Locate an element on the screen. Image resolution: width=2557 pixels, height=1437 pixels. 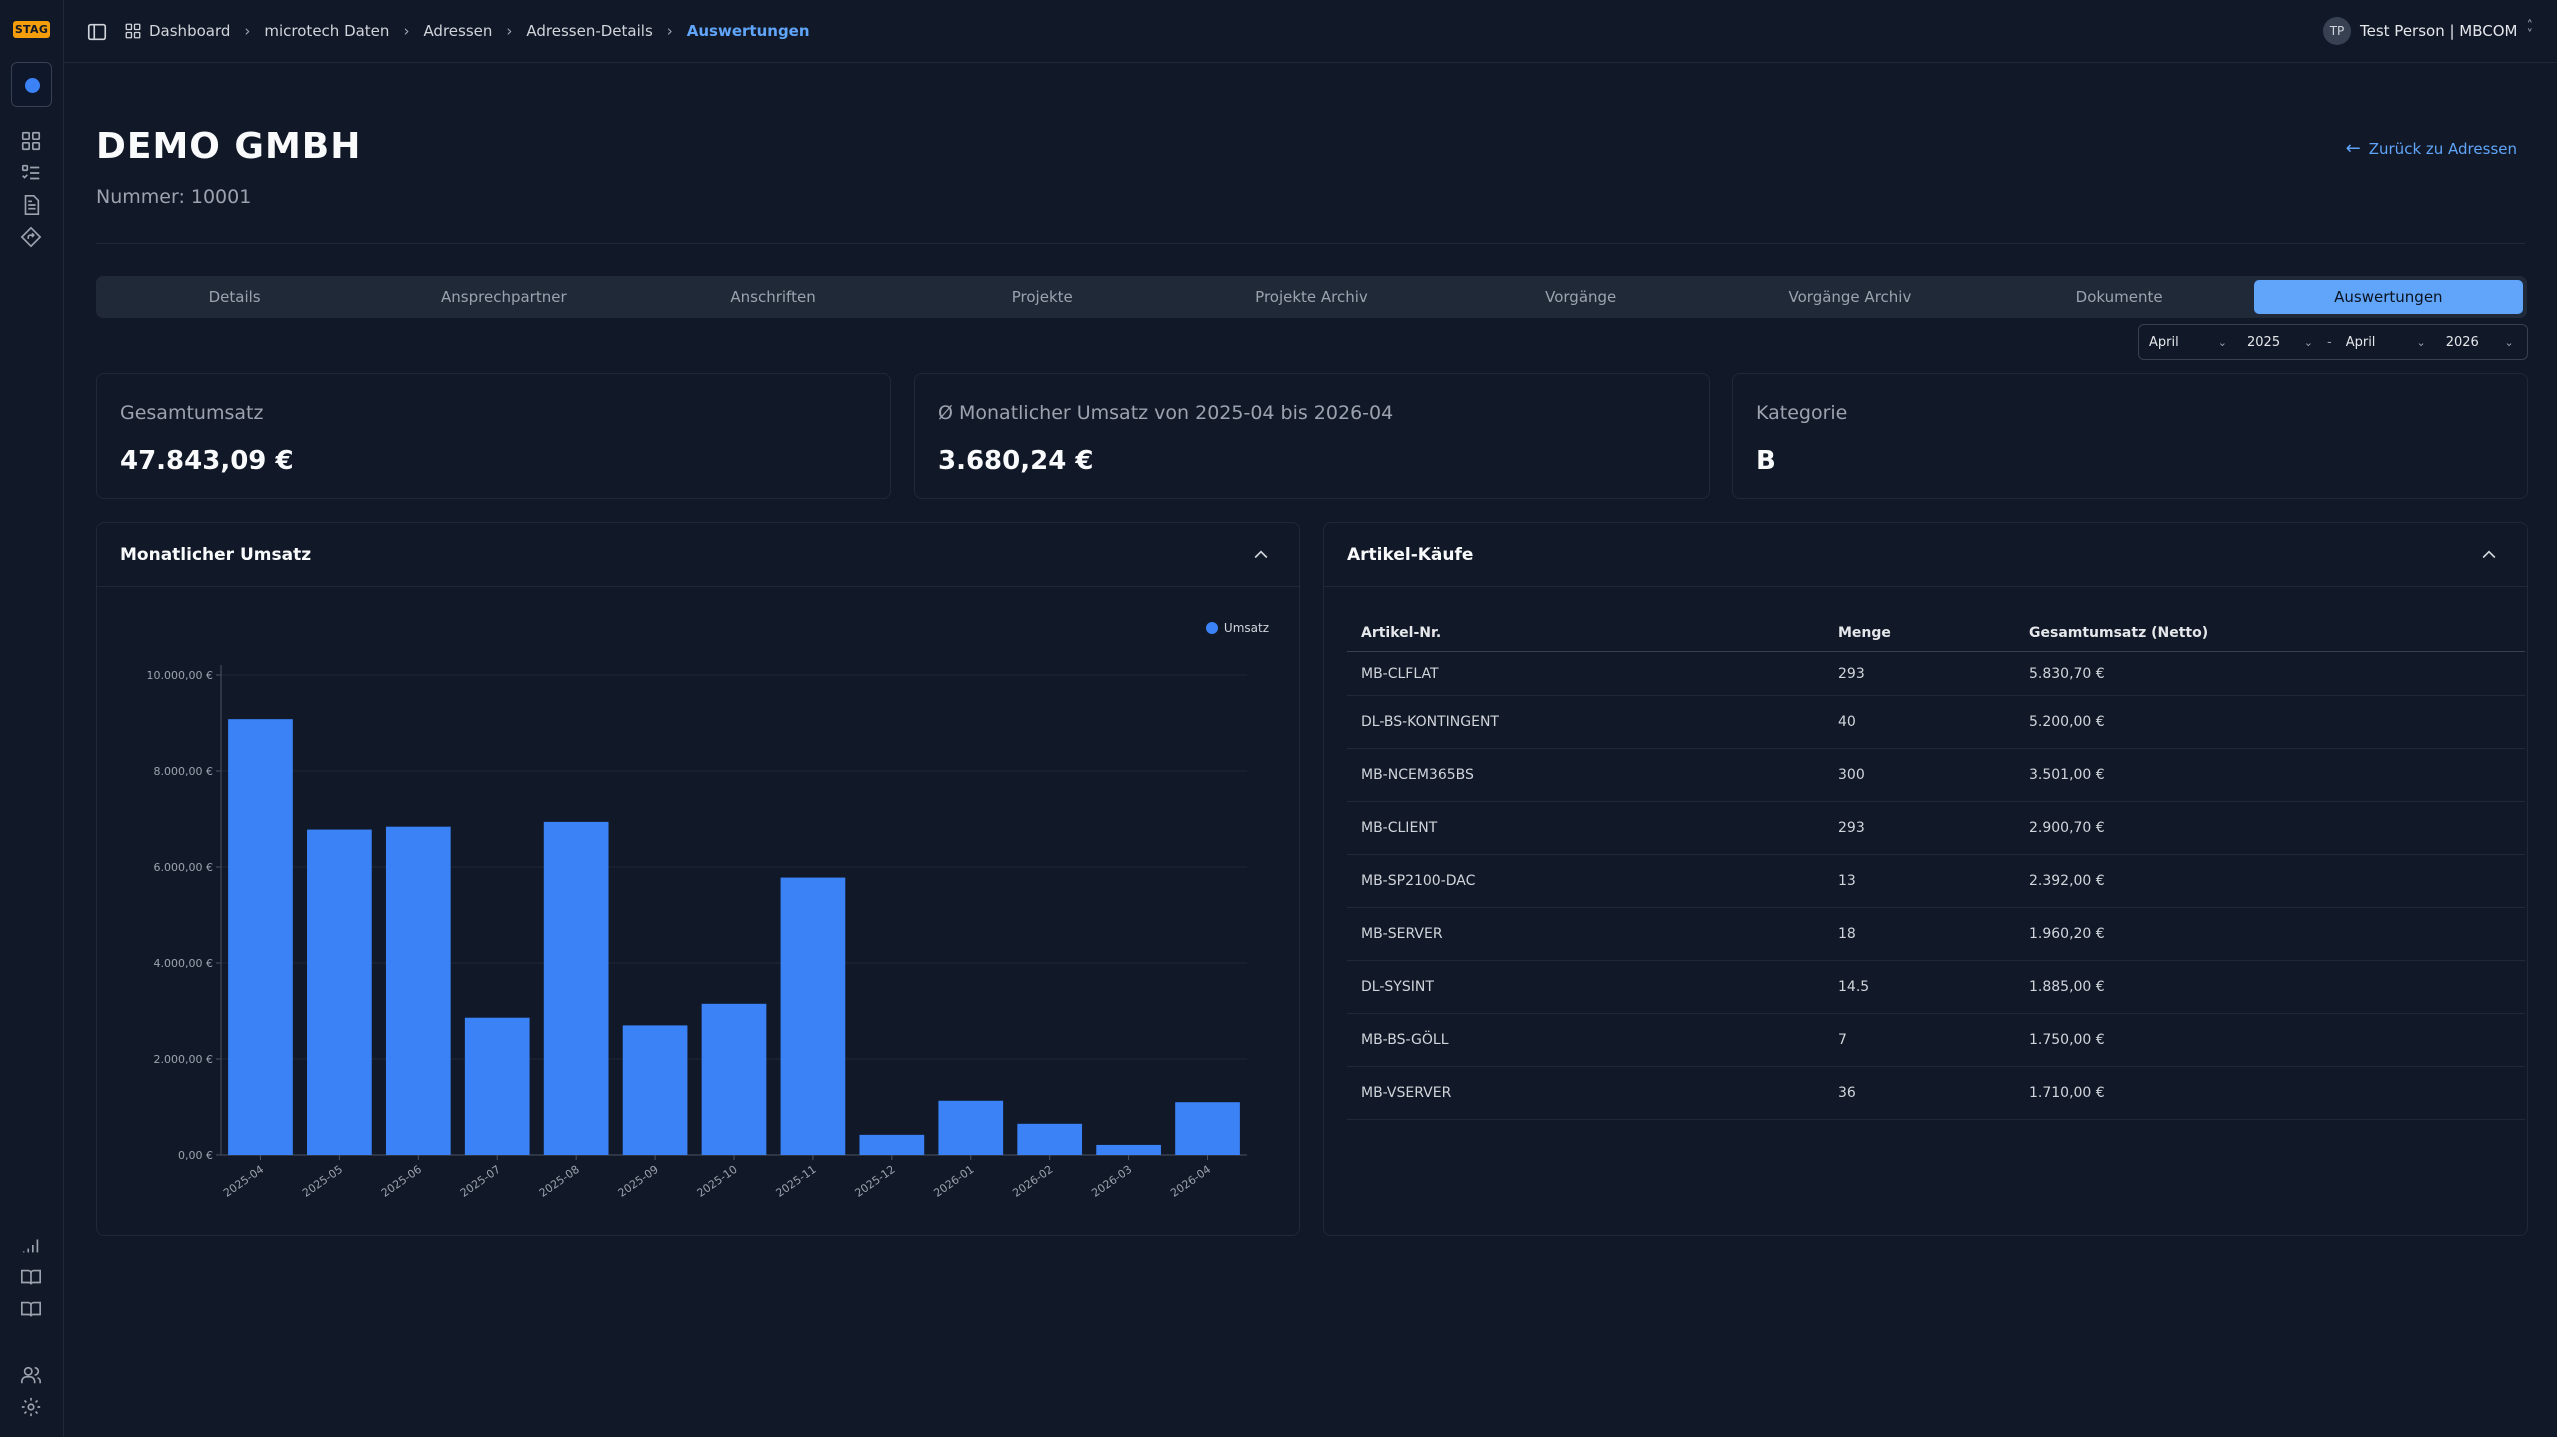
task-list-icon is located at coordinates (31, 173).